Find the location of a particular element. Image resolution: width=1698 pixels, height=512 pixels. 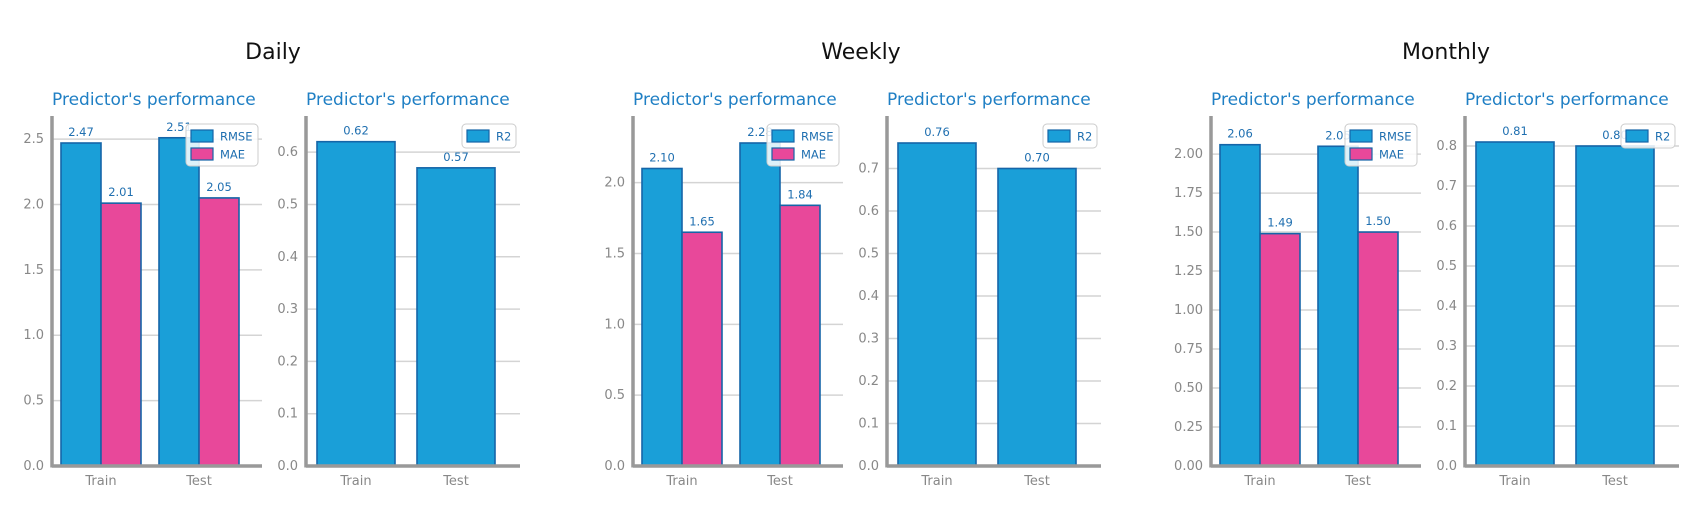

data-label: 2.10 is located at coordinates (662, 158).